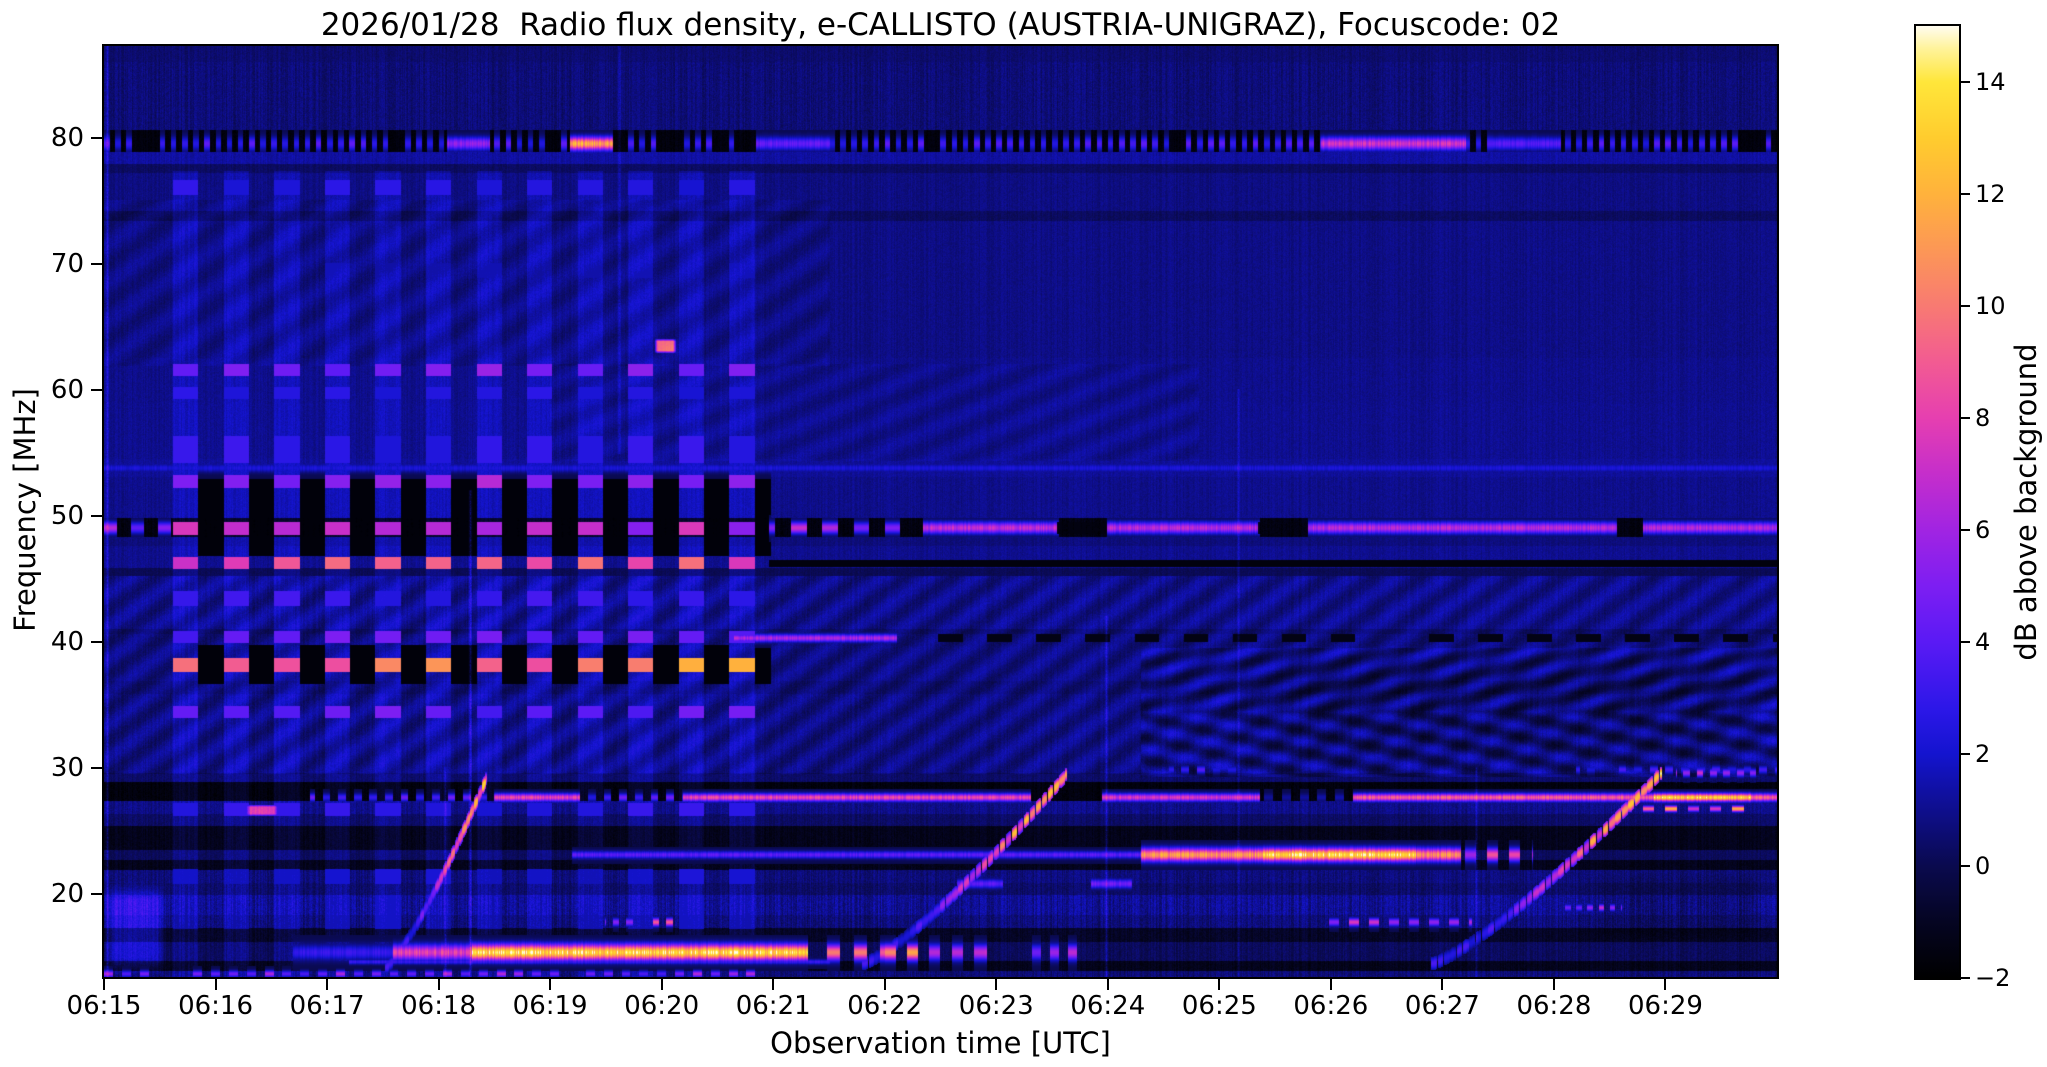  What do you see at coordinates (104, 1006) in the screenshot?
I see `x-tick-label: 06:15` at bounding box center [104, 1006].